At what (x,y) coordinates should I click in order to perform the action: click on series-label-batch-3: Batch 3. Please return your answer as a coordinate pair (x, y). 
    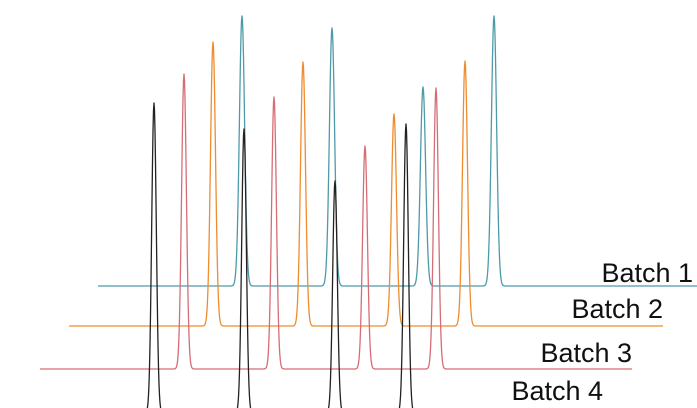
    Looking at the image, I should click on (586, 353).